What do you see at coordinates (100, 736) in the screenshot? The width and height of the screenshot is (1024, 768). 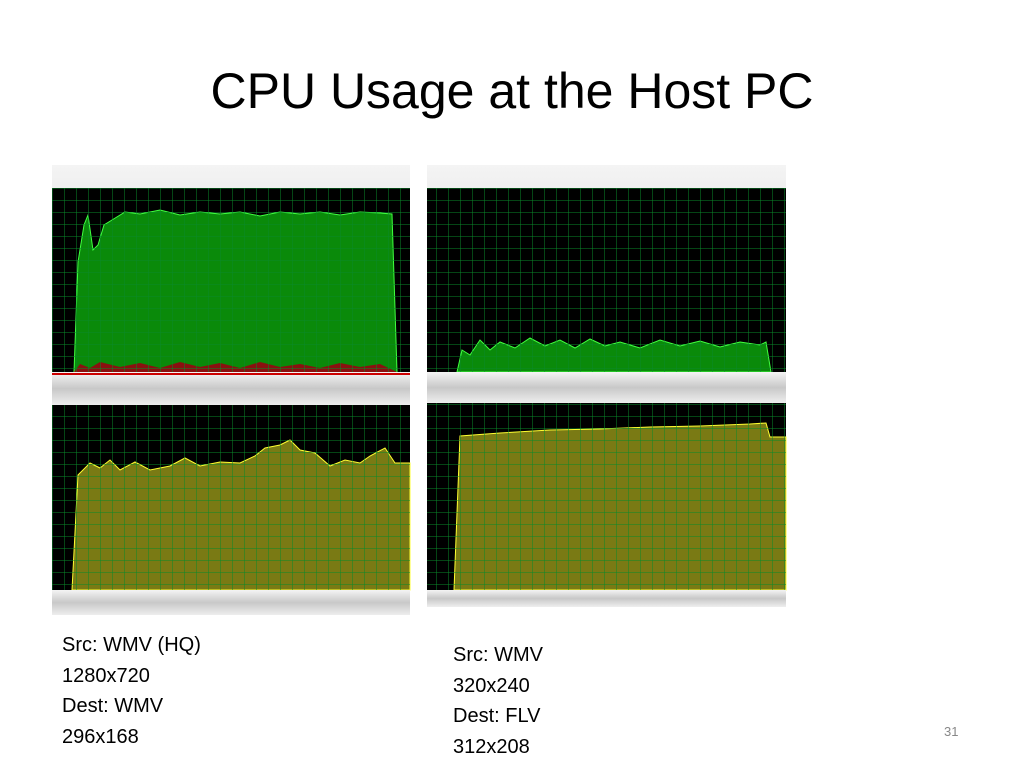 I see `caption-line: 296x168` at bounding box center [100, 736].